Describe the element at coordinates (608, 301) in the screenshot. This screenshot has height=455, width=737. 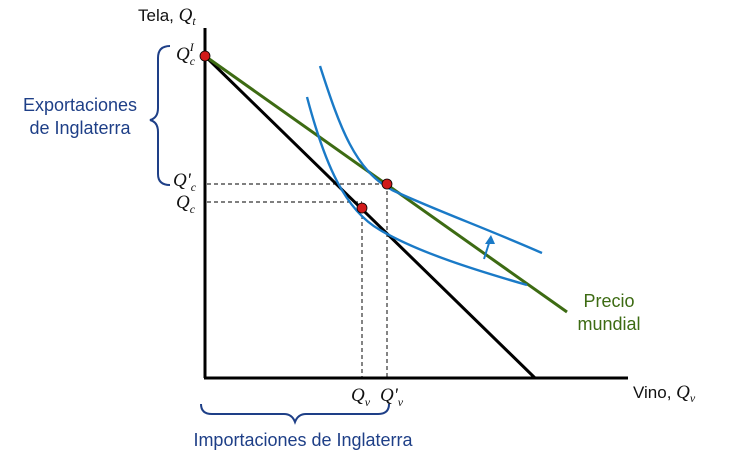
I see `world-price-label-line1: Precio` at that location.